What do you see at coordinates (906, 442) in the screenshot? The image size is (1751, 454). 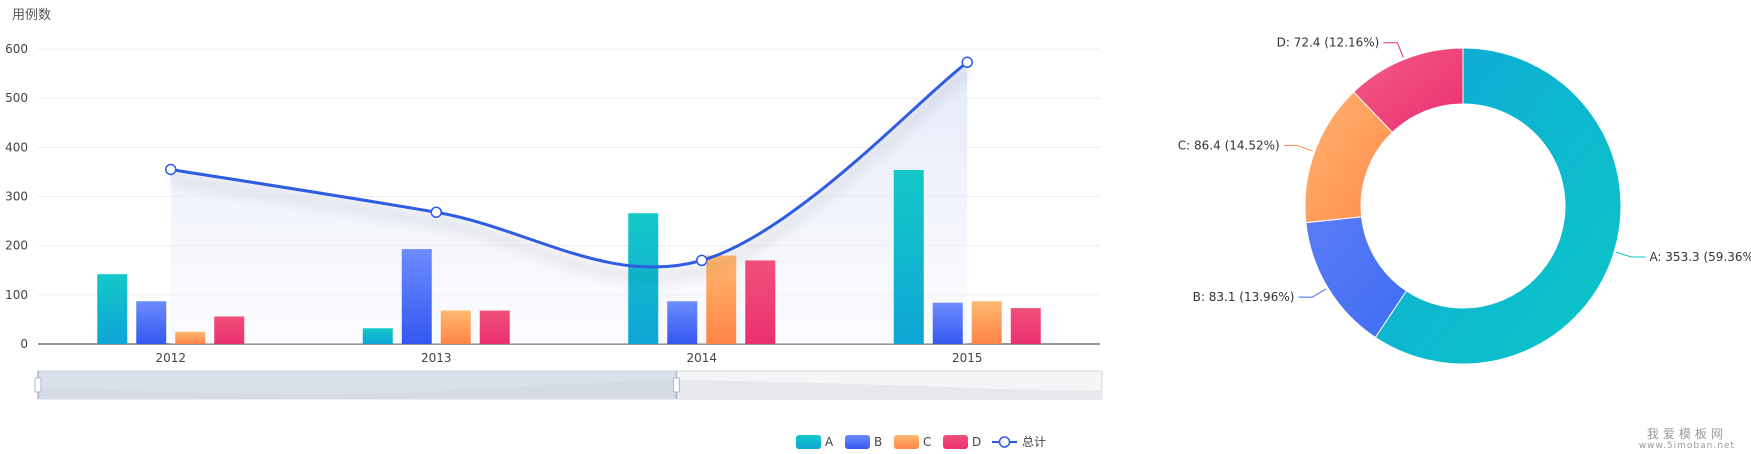 I see `legend-swatch-C` at bounding box center [906, 442].